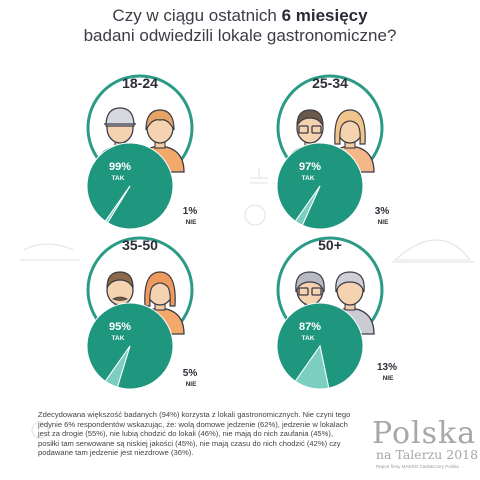 The height and width of the screenshot is (480, 480). What do you see at coordinates (424, 433) in the screenshot?
I see `logo-main: Polska` at bounding box center [424, 433].